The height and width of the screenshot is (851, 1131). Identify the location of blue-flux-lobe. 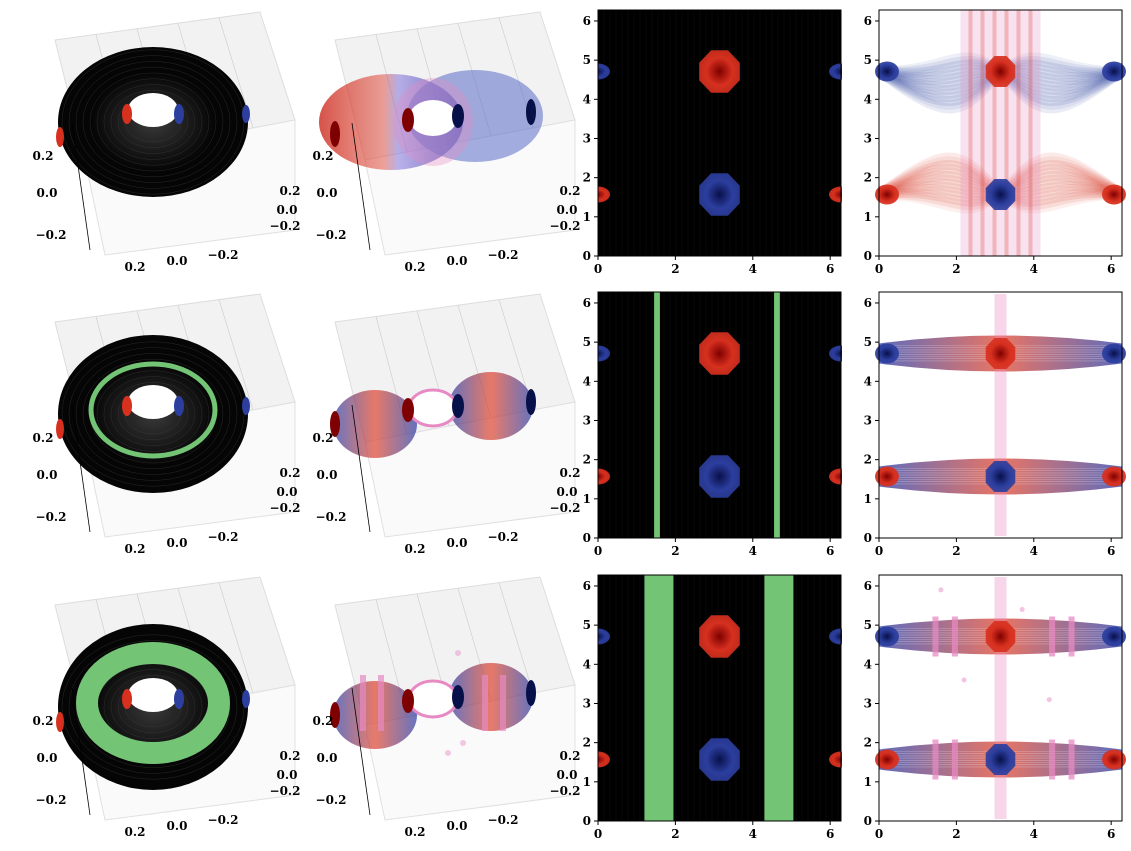
(475, 116).